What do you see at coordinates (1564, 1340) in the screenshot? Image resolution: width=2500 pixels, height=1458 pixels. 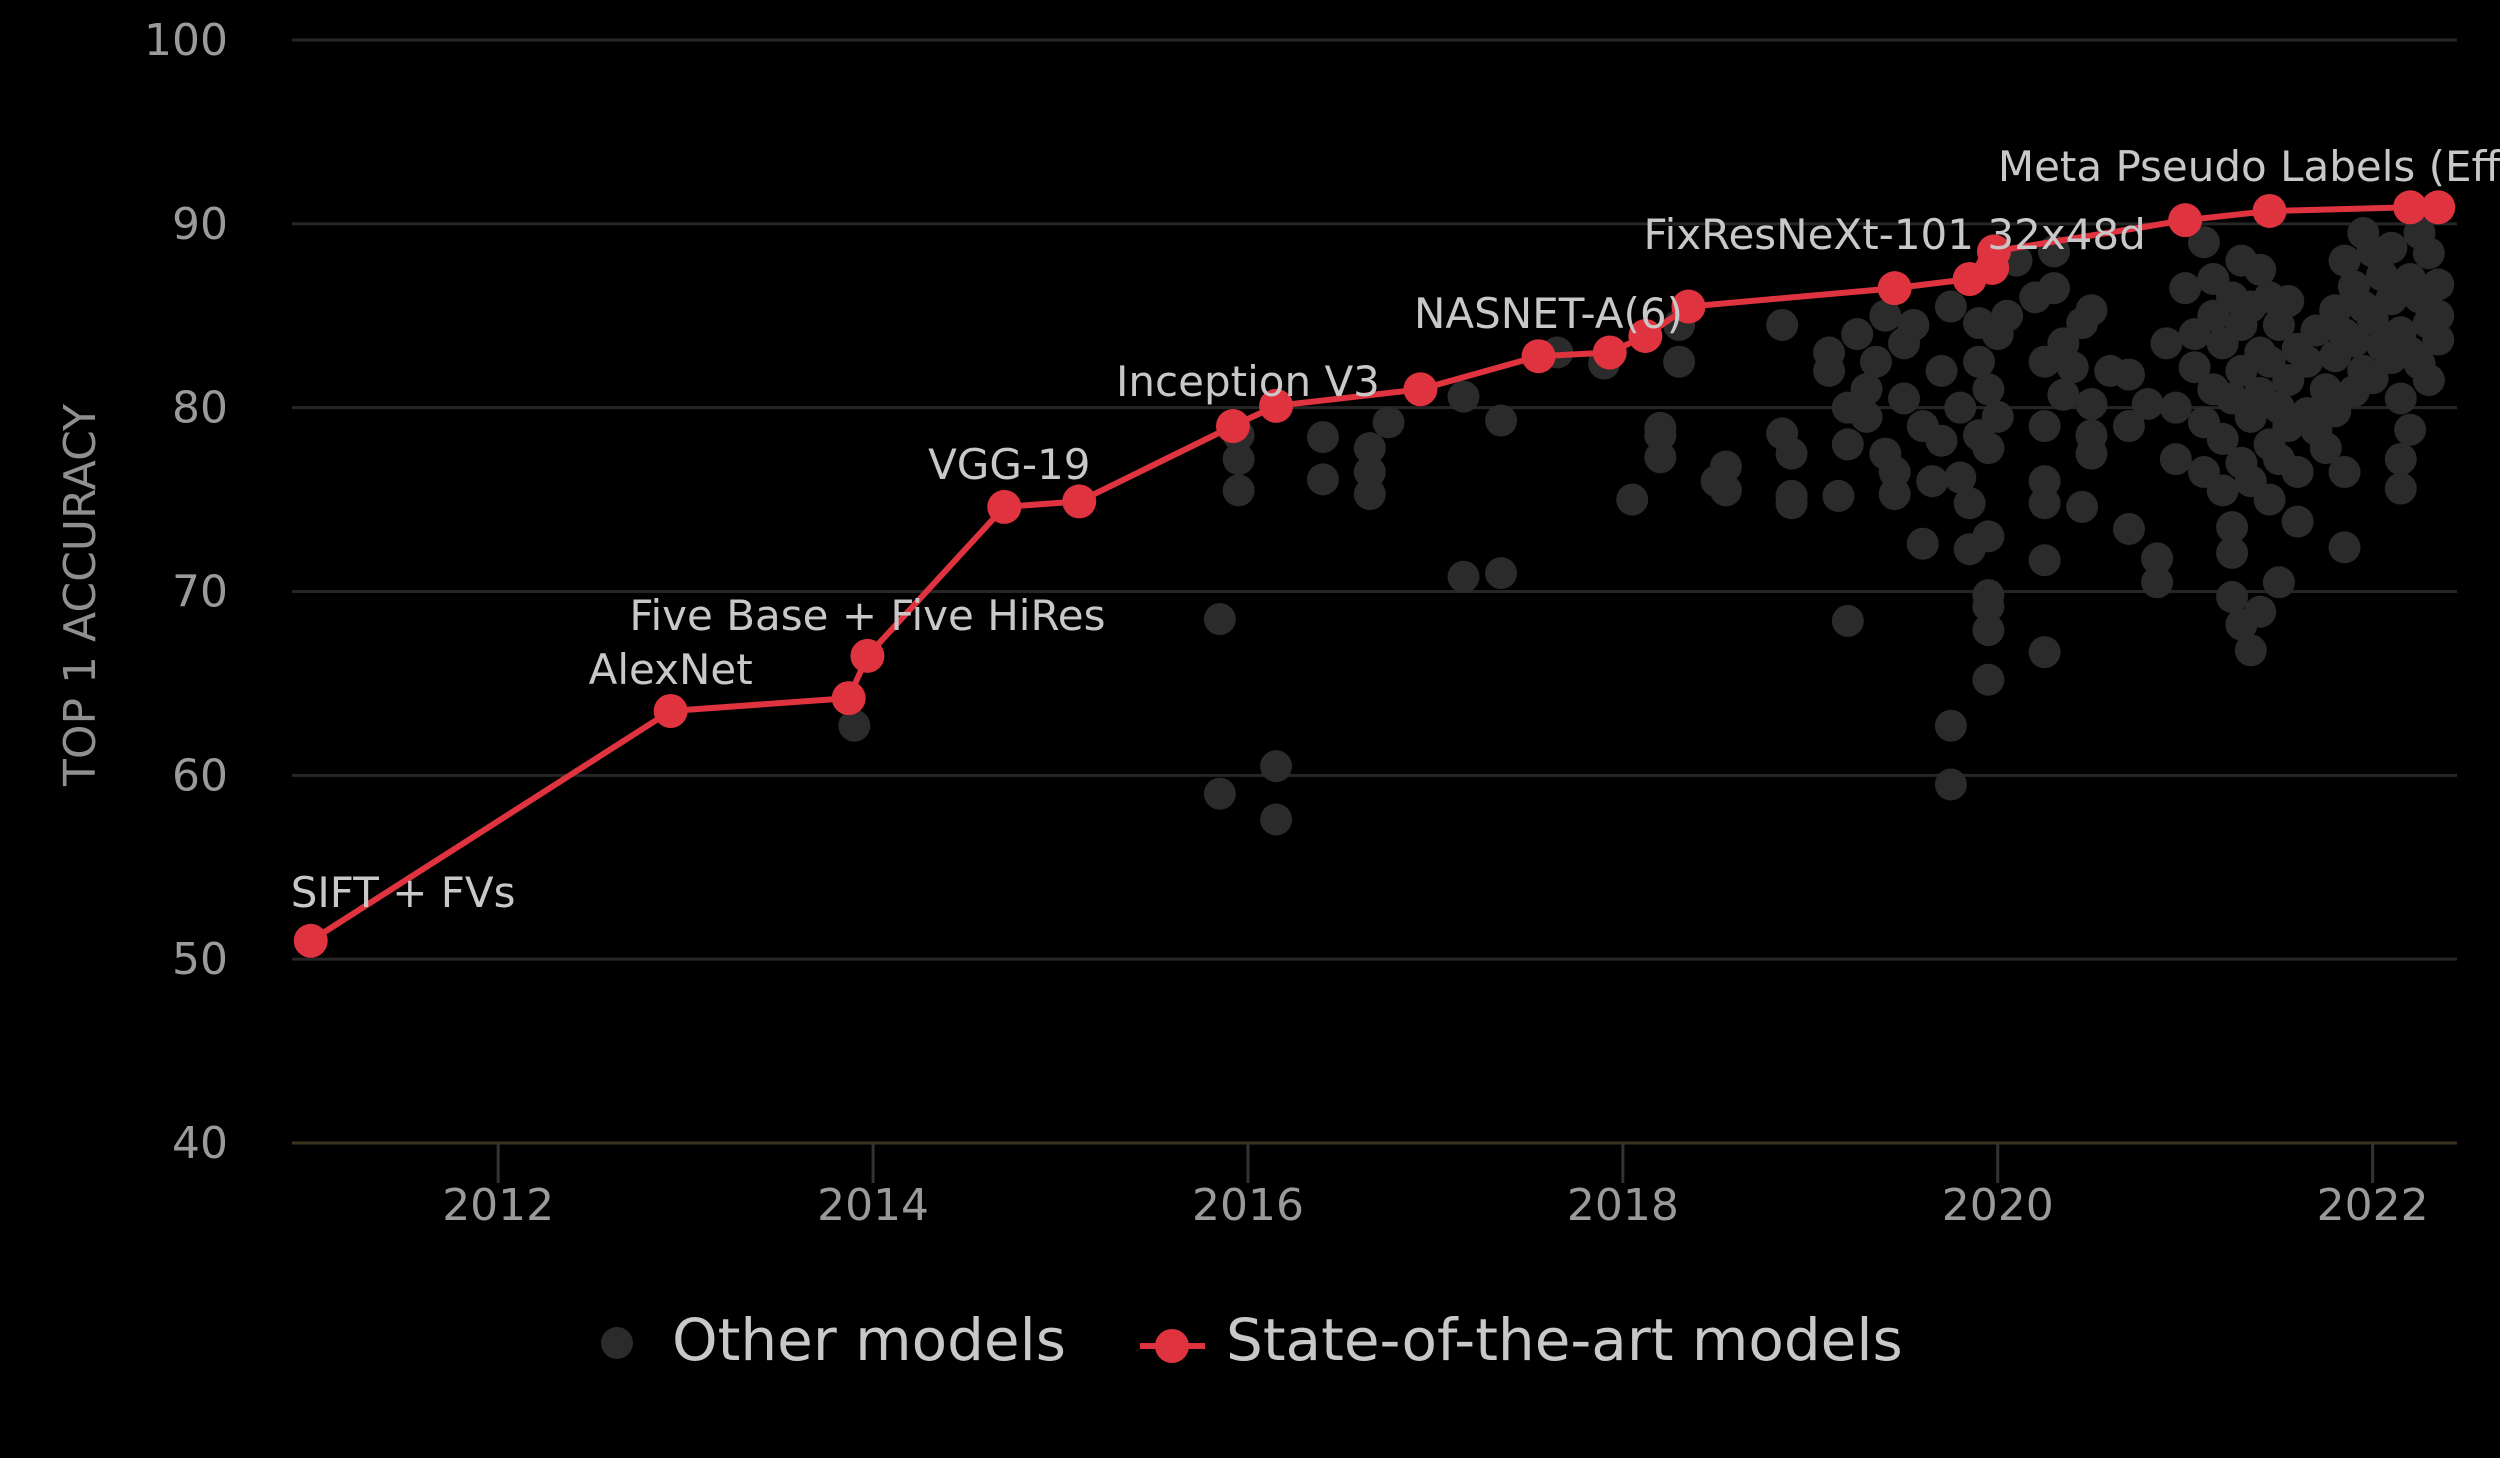 I see `legend-sota-label: State-of-the-art models` at bounding box center [1564, 1340].